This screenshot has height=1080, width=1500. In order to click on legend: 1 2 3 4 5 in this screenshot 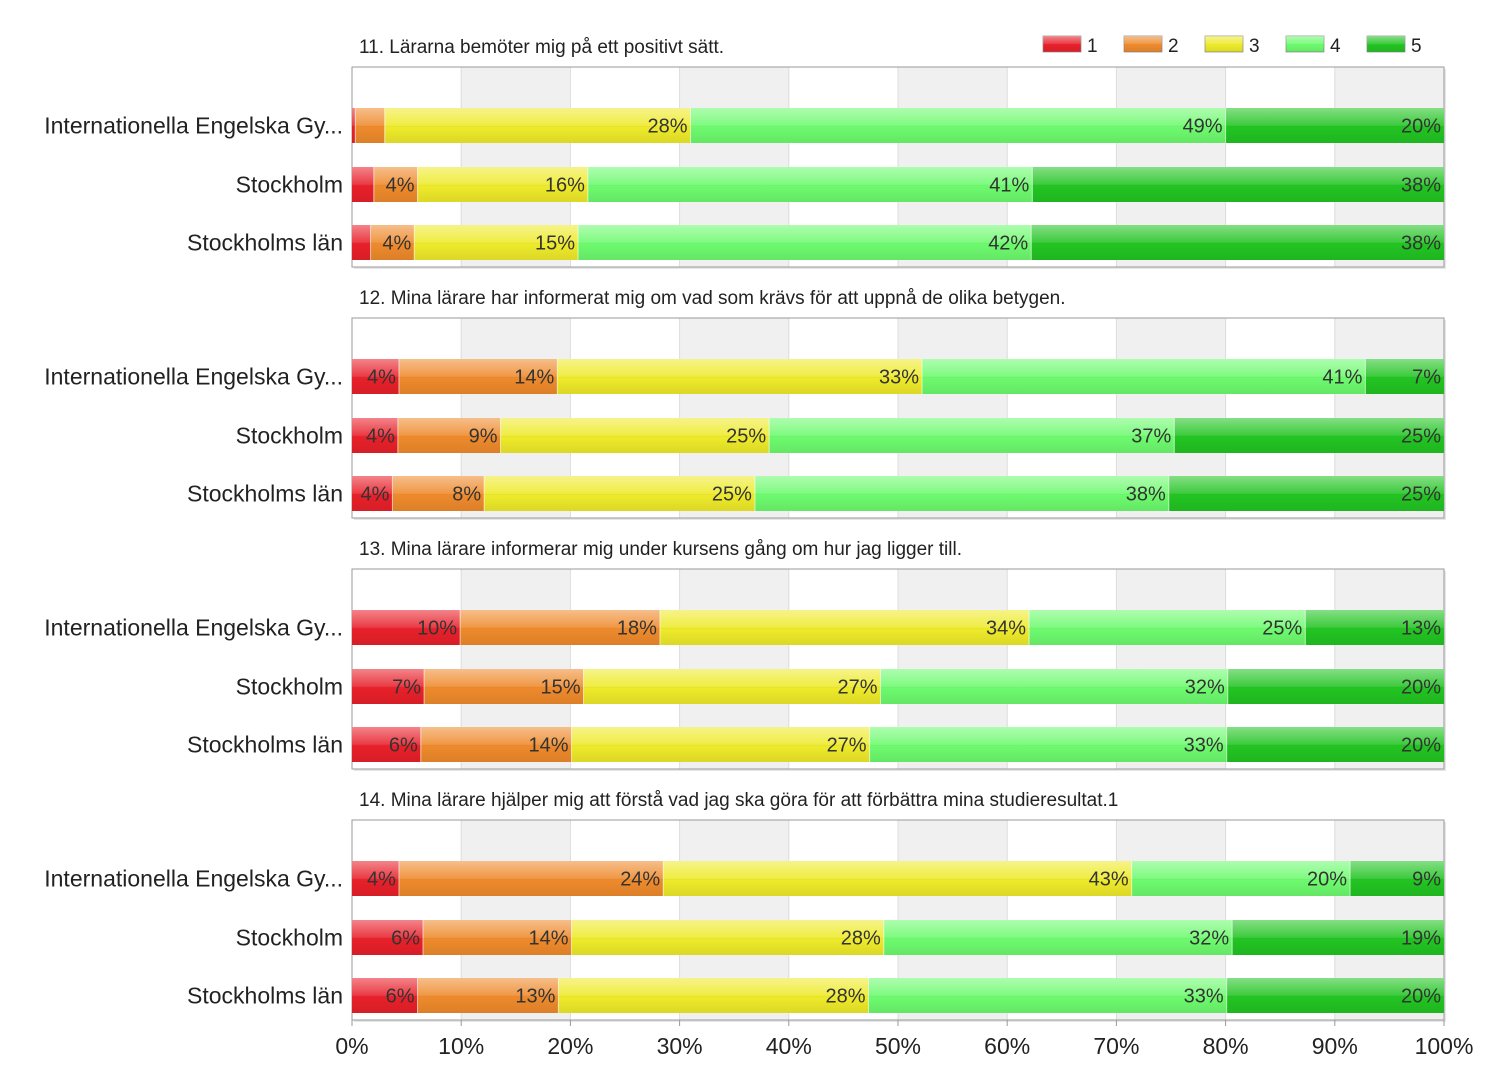, I will do `click(1240, 45)`.